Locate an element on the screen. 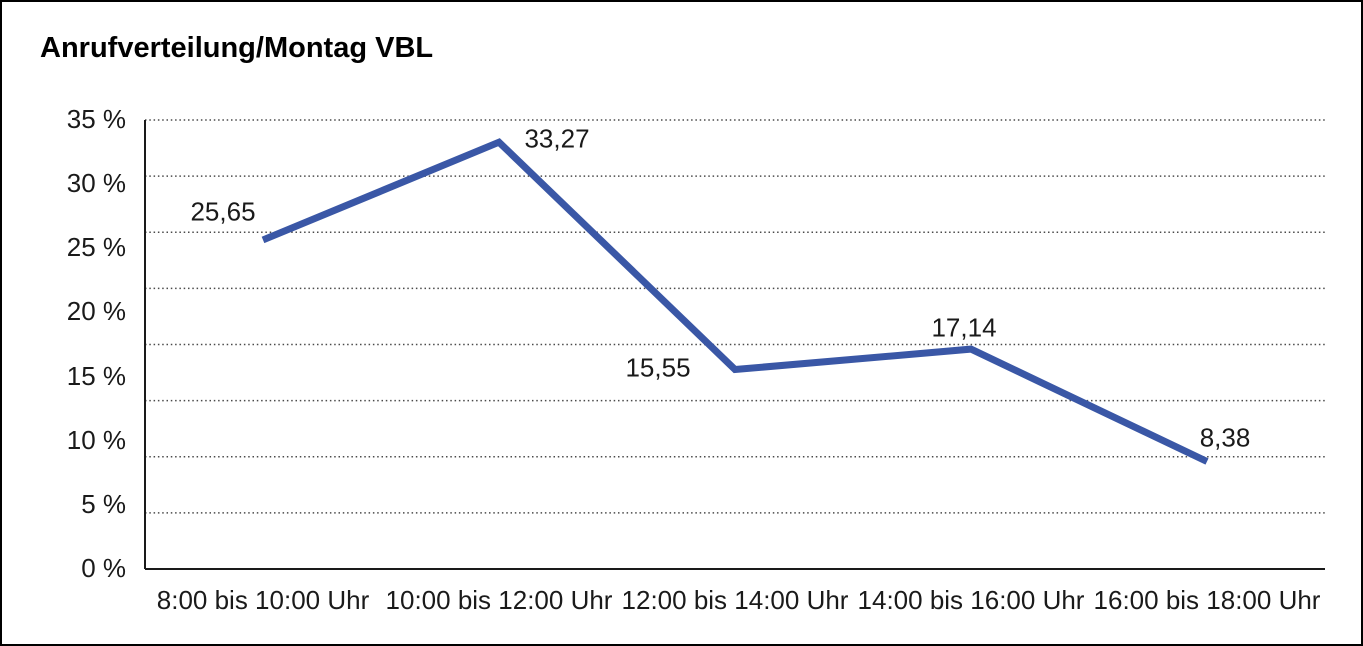 The width and height of the screenshot is (1363, 646). y-tick-label: 15 % is located at coordinates (96, 375).